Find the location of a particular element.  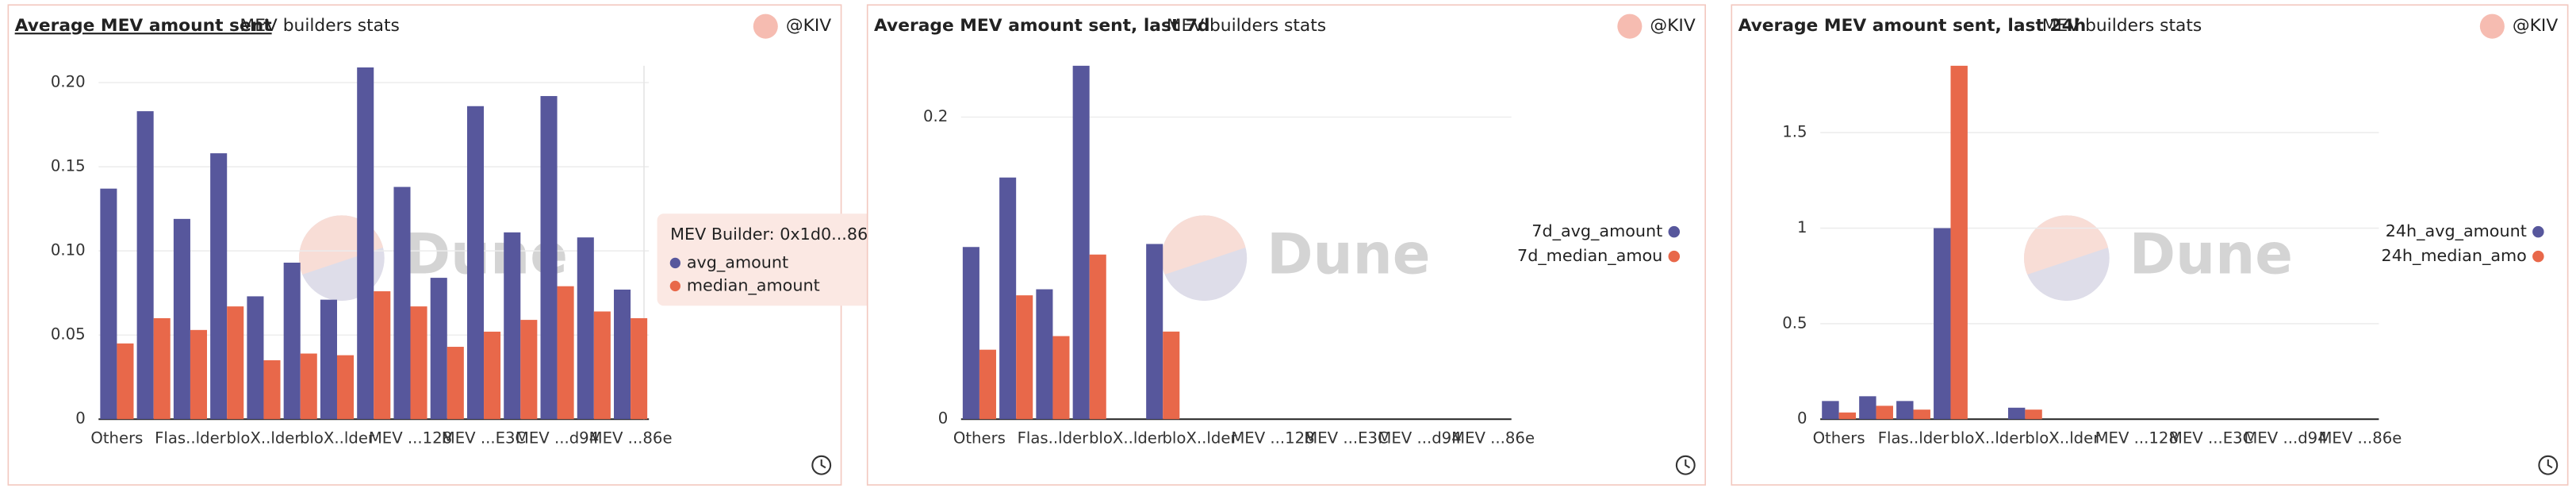

chart-title: Average MEV amount sent, last 24h is located at coordinates (1913, 26).